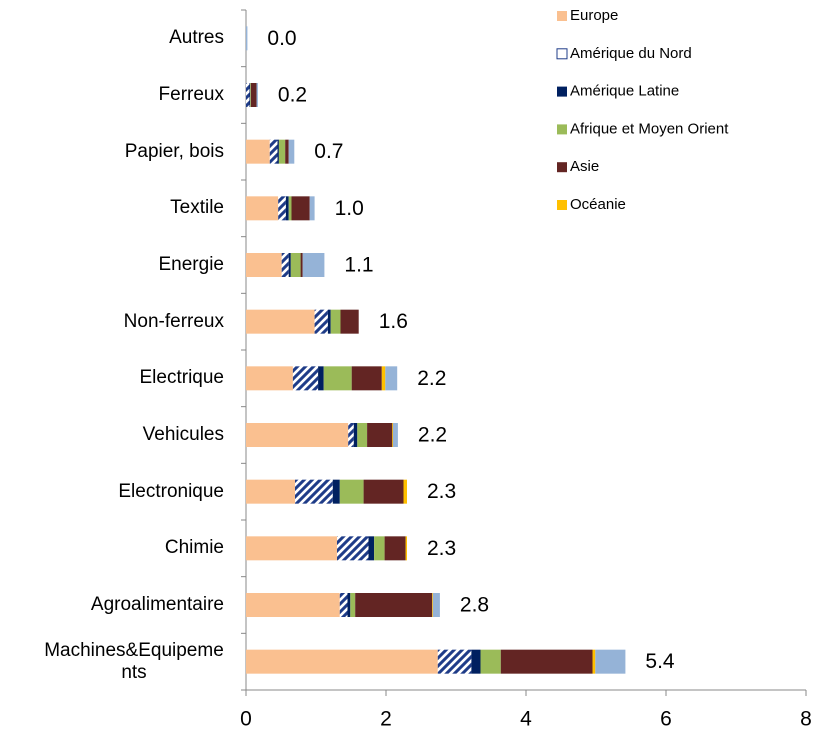  I want to click on category-label: Machines&Equipements, so click(134, 661).